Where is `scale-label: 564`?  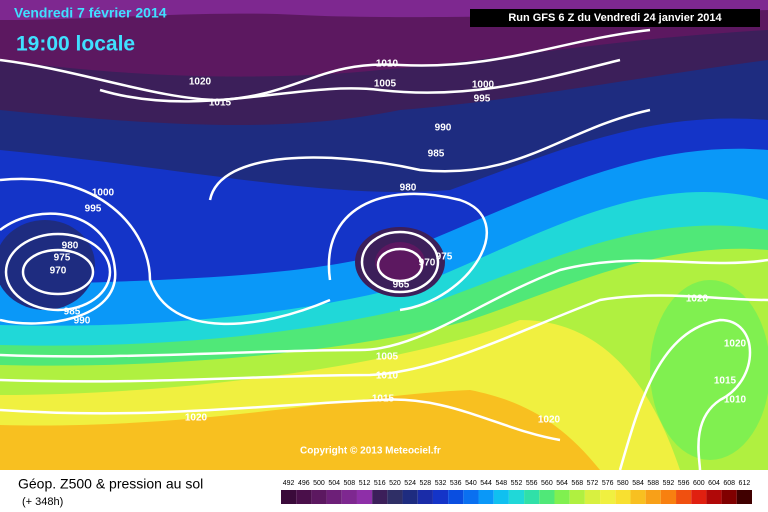 scale-label: 564 is located at coordinates (562, 483).